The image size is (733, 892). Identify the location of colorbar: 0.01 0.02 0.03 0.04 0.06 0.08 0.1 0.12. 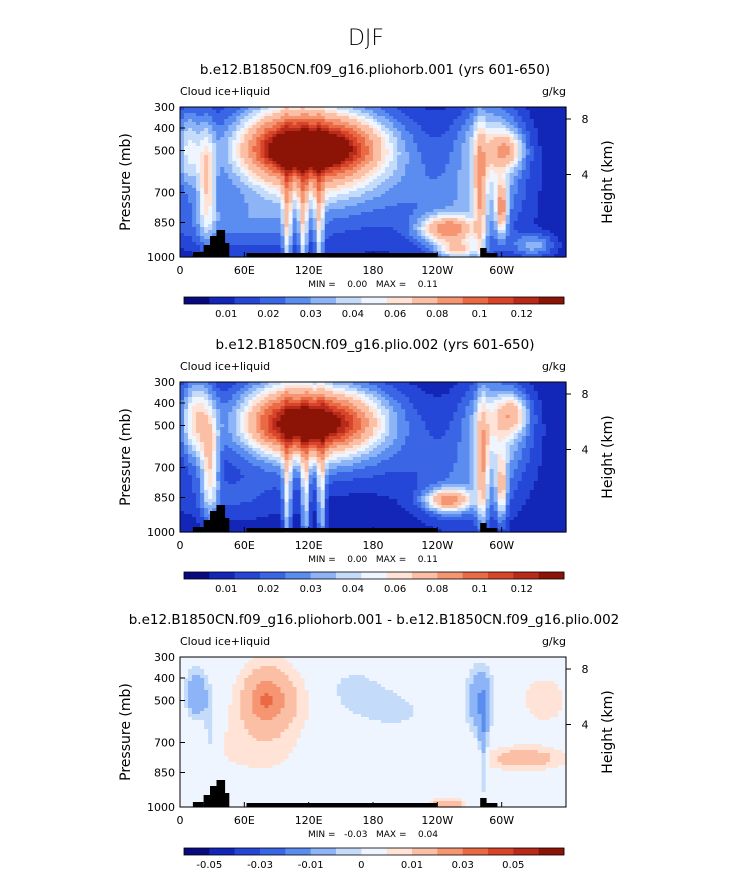
(374, 308).